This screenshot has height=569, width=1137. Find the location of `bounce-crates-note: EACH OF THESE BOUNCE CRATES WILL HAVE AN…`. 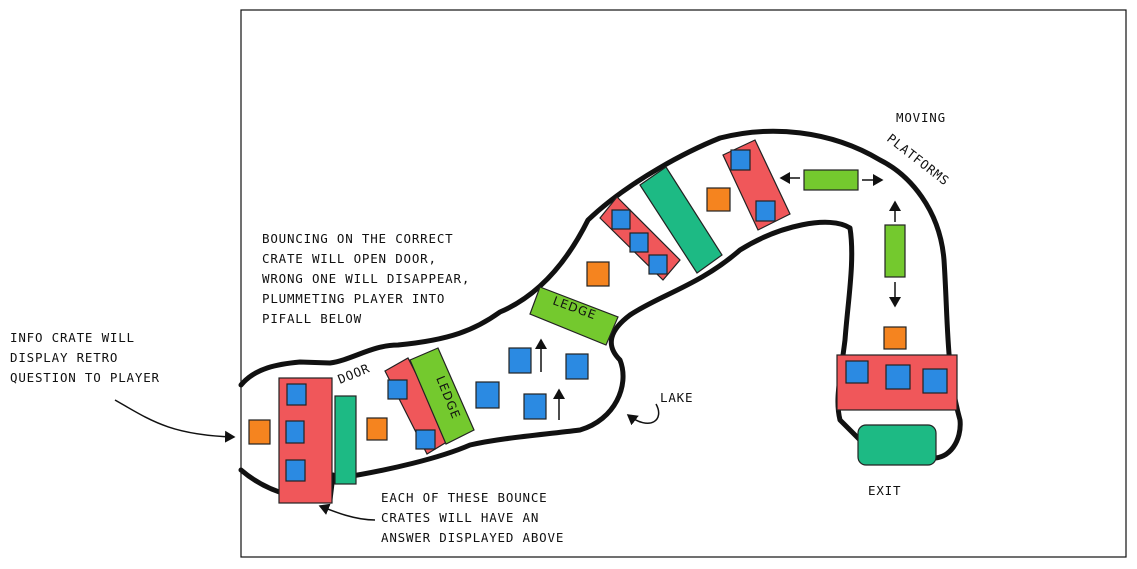

bounce-crates-note: EACH OF THESE BOUNCE CRATES WILL HAVE AN… is located at coordinates (472, 517).